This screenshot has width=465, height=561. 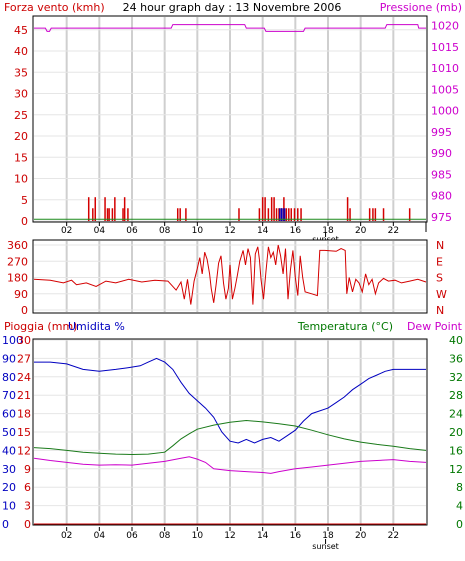 What do you see at coordinates (21, 94) in the screenshot?
I see `wind-tick-label: 30` at bounding box center [21, 94].